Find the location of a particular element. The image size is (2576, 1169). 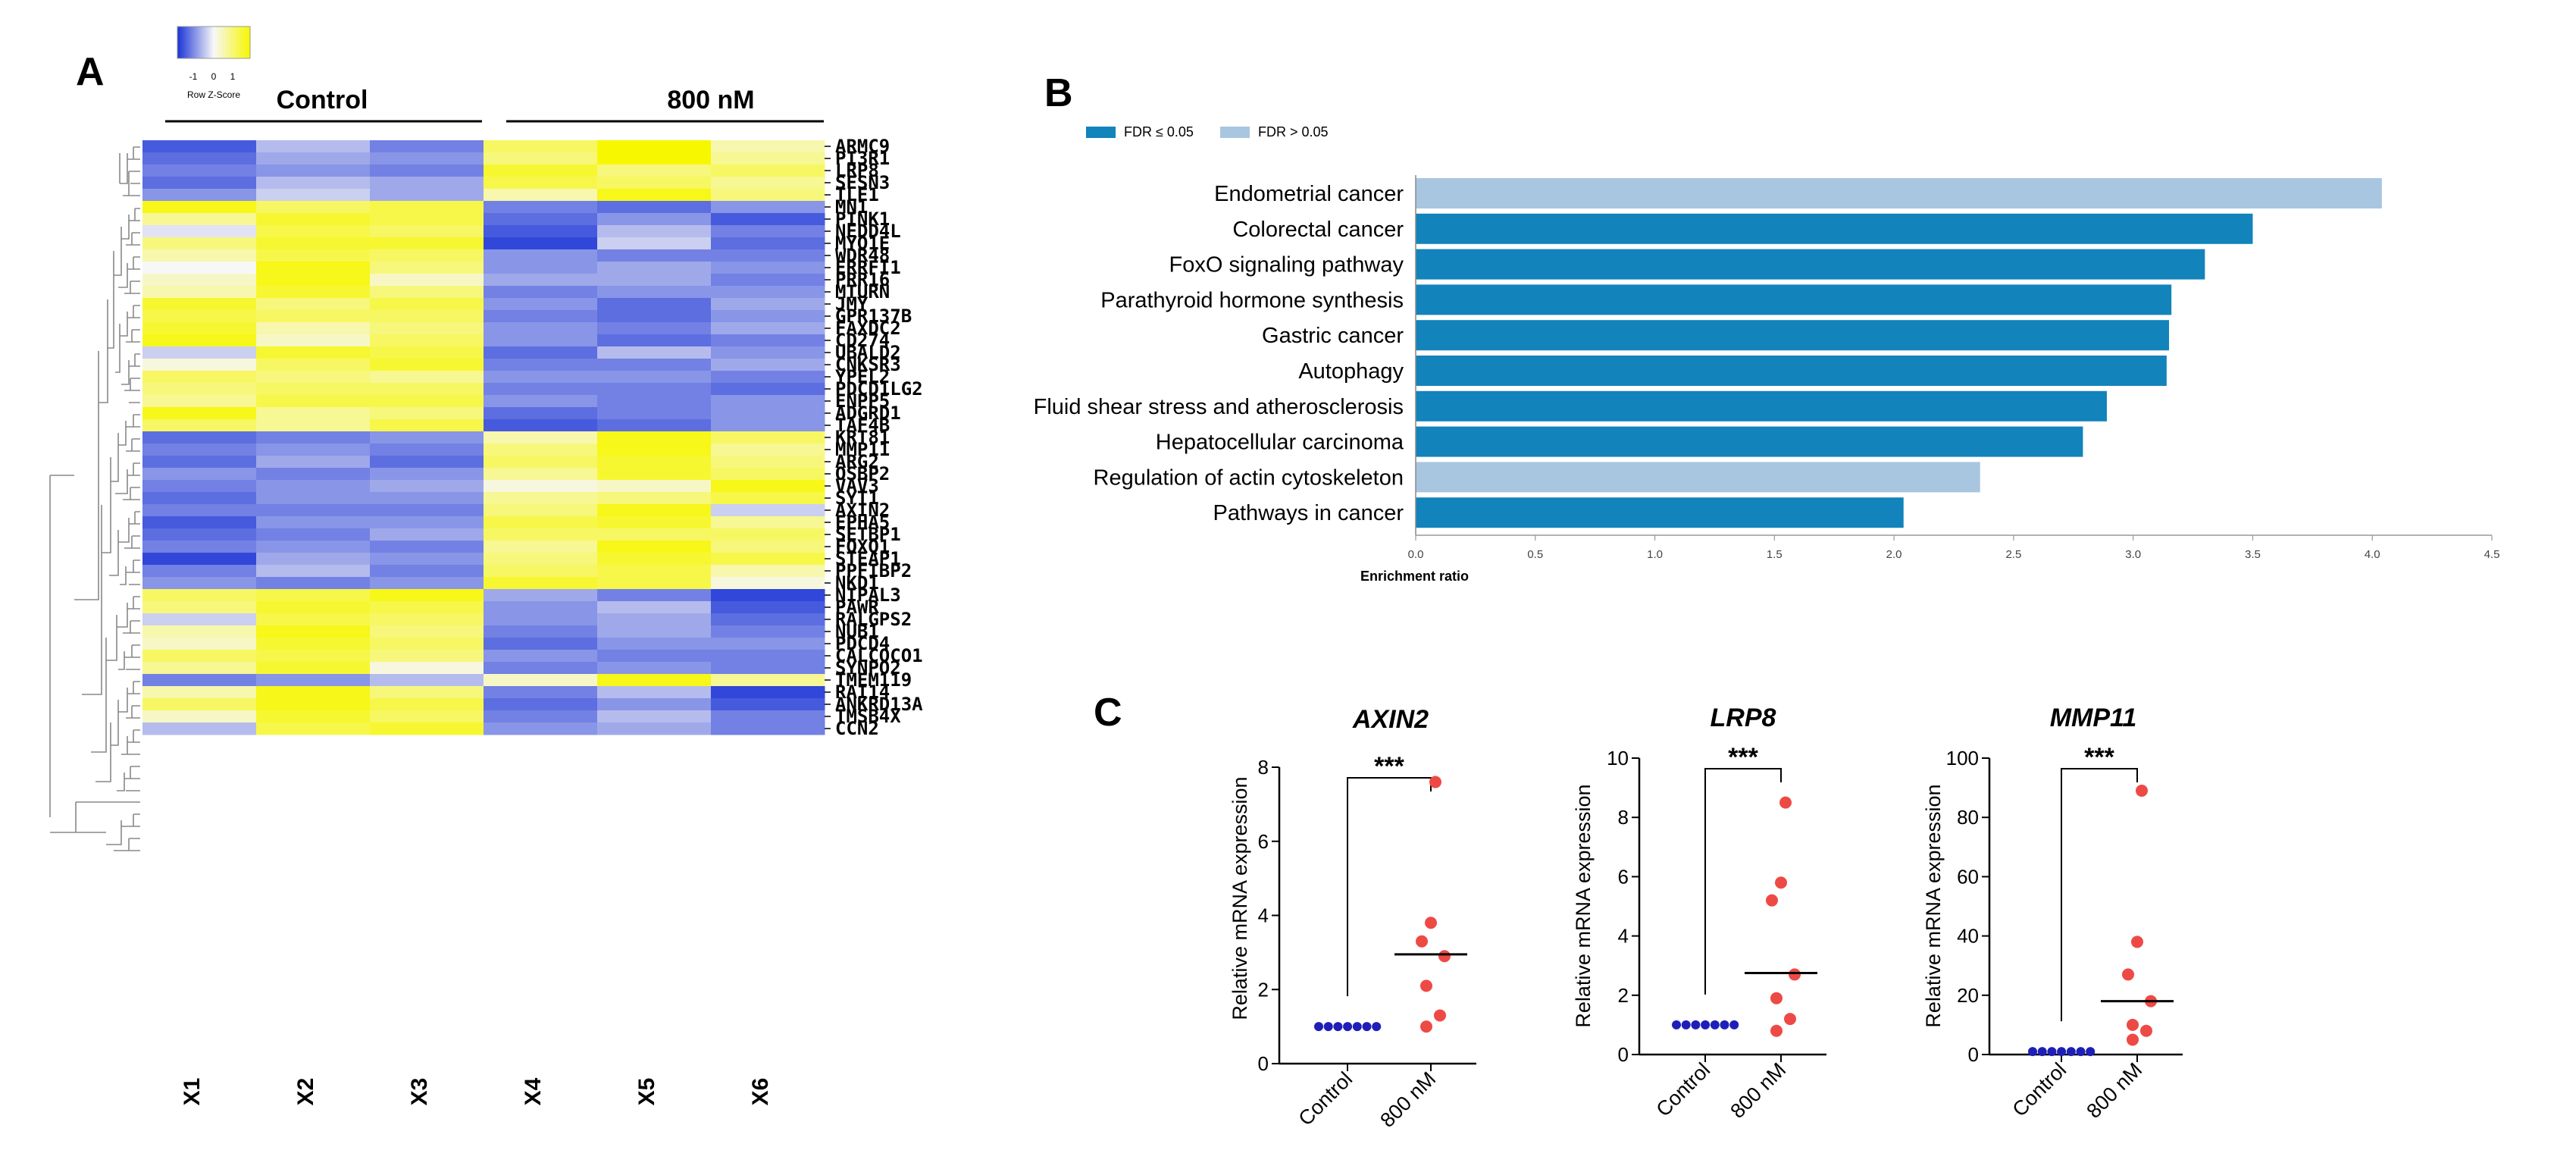

gene-label: MYO1E is located at coordinates (862, 243).